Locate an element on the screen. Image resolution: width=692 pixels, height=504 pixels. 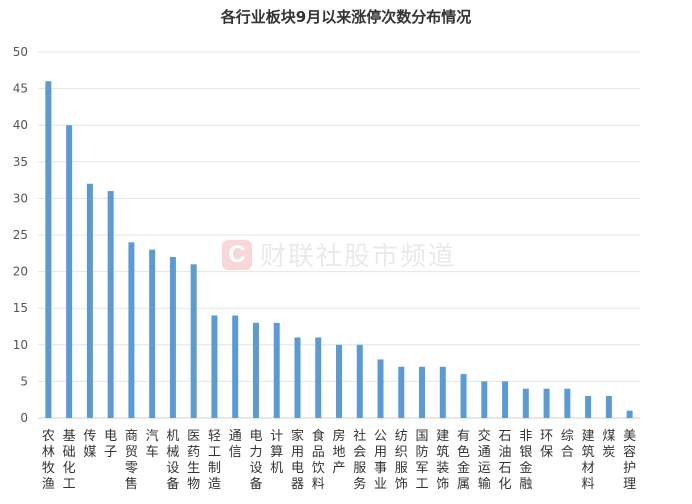
x-tick-label: 计算机 is located at coordinates (276, 452).